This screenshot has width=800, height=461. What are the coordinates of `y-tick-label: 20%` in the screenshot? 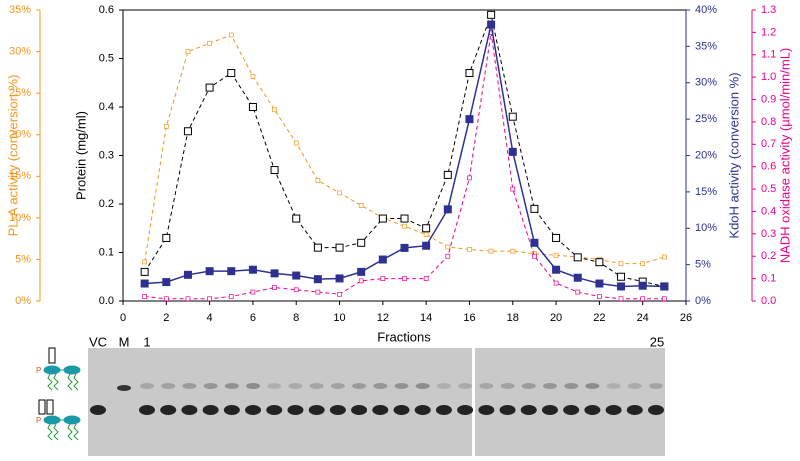 It's located at (706, 155).